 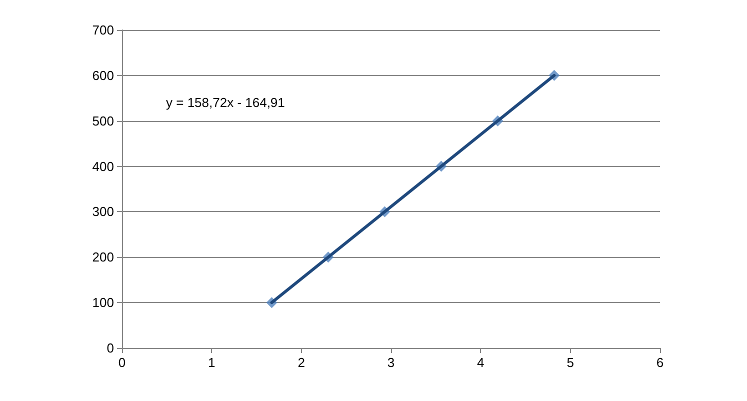 What do you see at coordinates (480, 362) in the screenshot?
I see `x-tick-label: 4` at bounding box center [480, 362].